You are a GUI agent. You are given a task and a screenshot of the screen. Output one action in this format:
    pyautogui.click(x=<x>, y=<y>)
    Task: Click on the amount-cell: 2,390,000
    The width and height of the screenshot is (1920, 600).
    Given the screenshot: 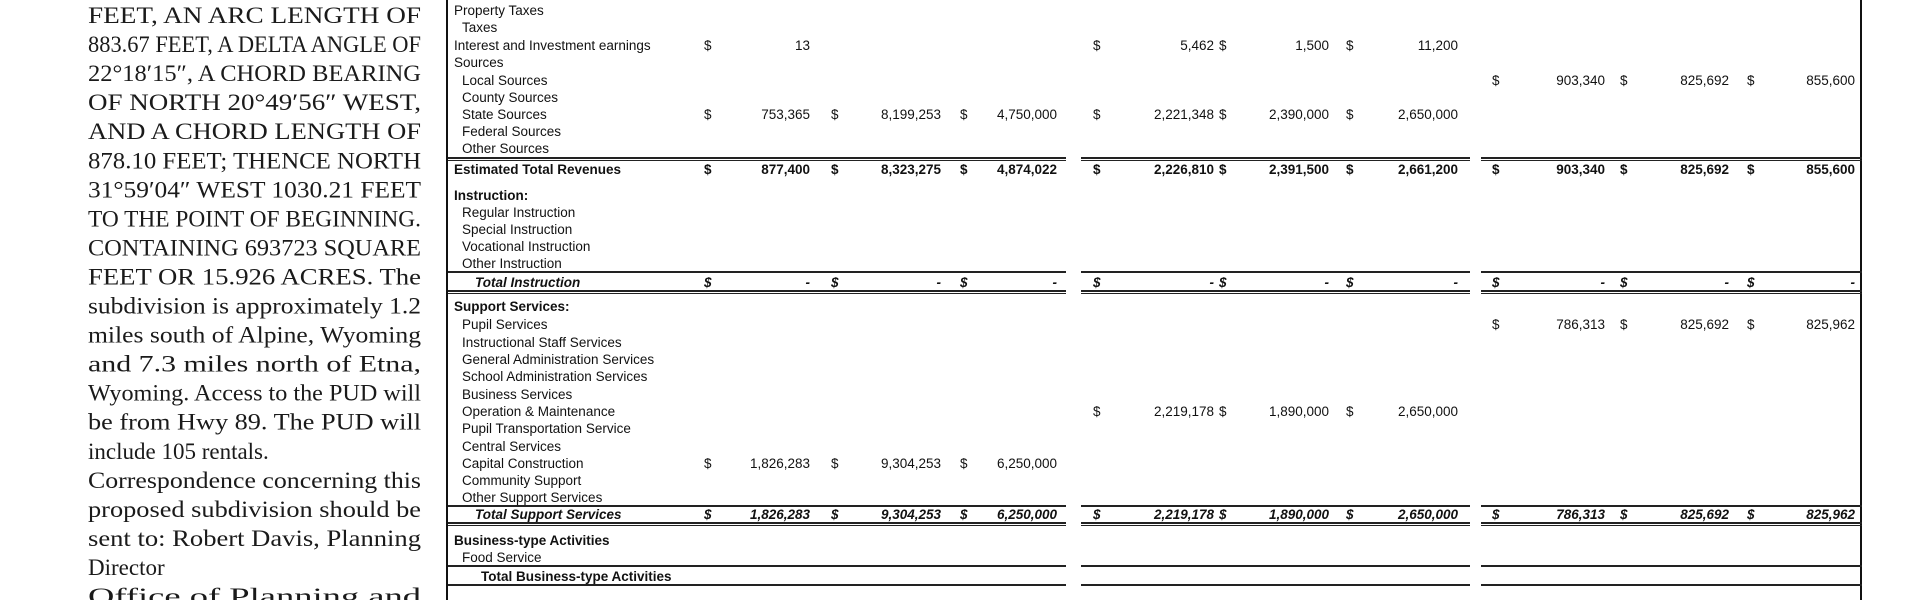 What is the action you would take?
    pyautogui.click(x=1298, y=114)
    